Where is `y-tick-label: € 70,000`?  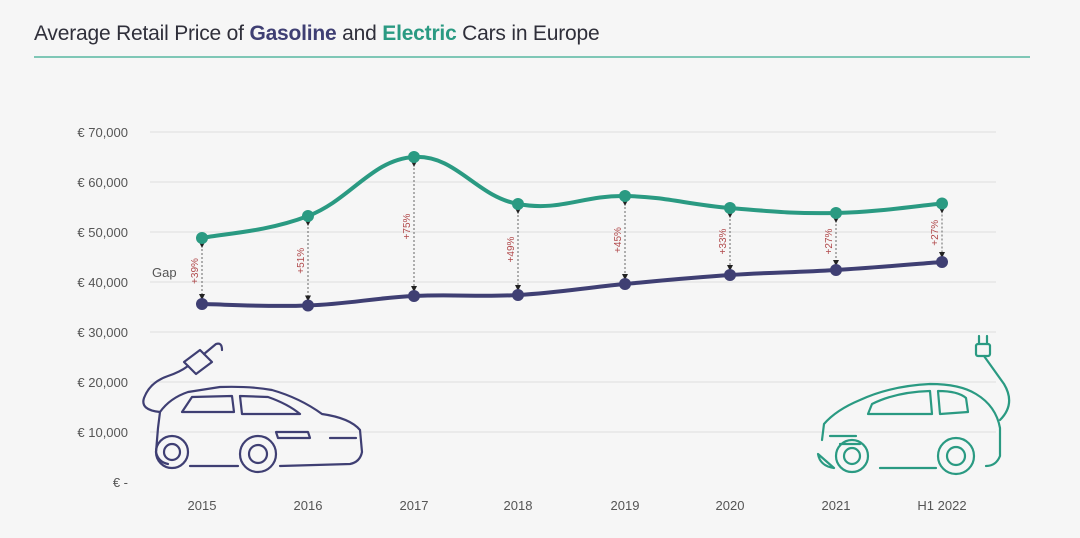 y-tick-label: € 70,000 is located at coordinates (102, 132).